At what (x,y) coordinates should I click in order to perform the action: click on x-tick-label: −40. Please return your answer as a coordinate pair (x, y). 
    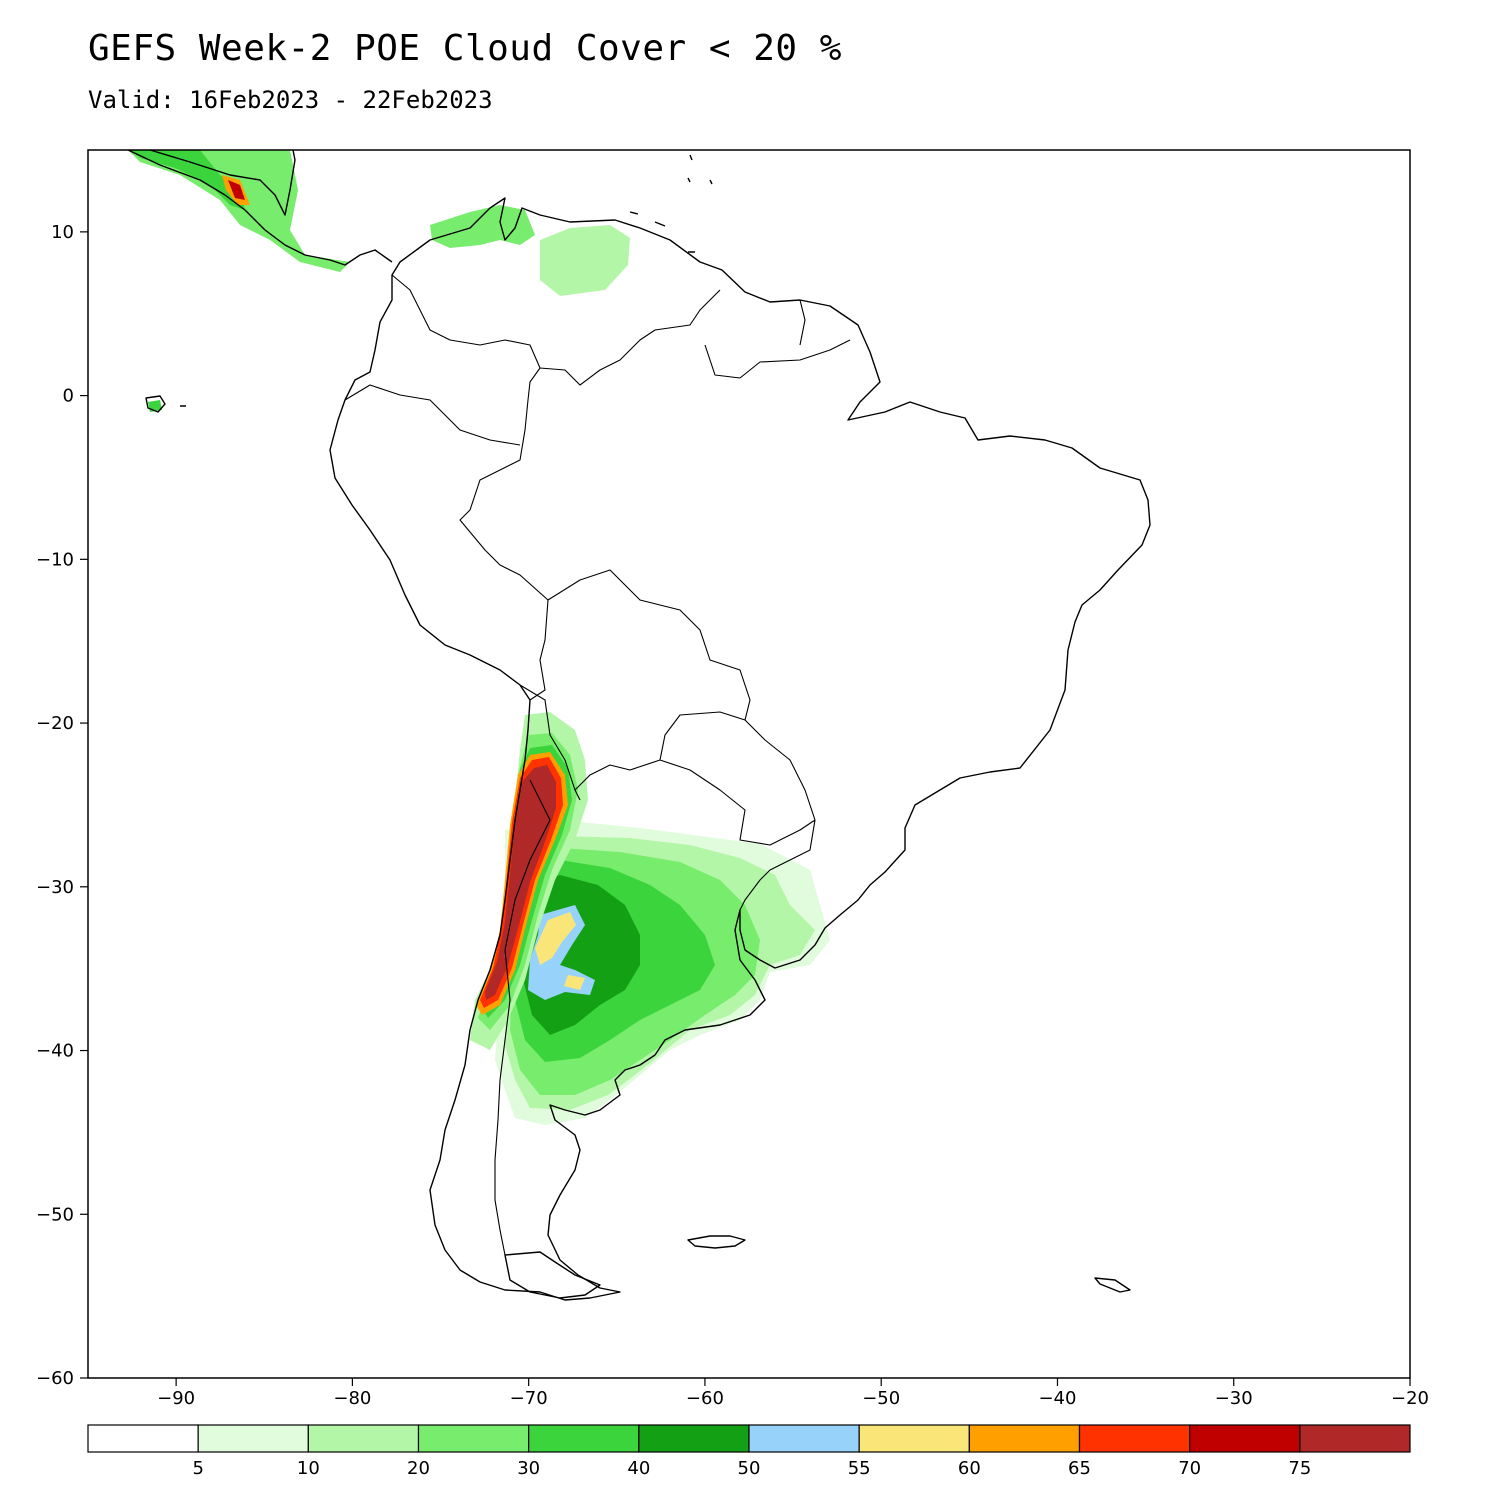
    Looking at the image, I should click on (1057, 1398).